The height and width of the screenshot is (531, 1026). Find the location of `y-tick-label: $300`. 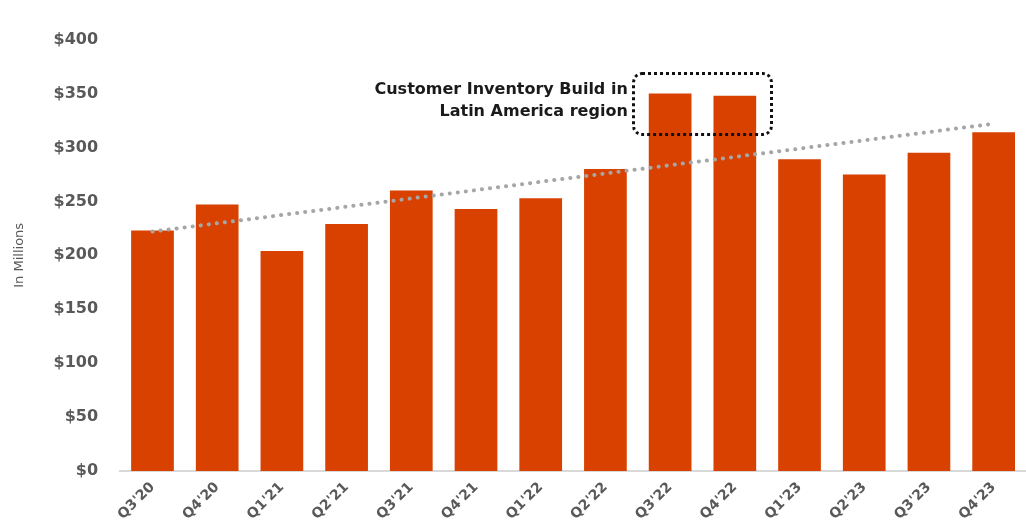

y-tick-label: $300 is located at coordinates (76, 146).